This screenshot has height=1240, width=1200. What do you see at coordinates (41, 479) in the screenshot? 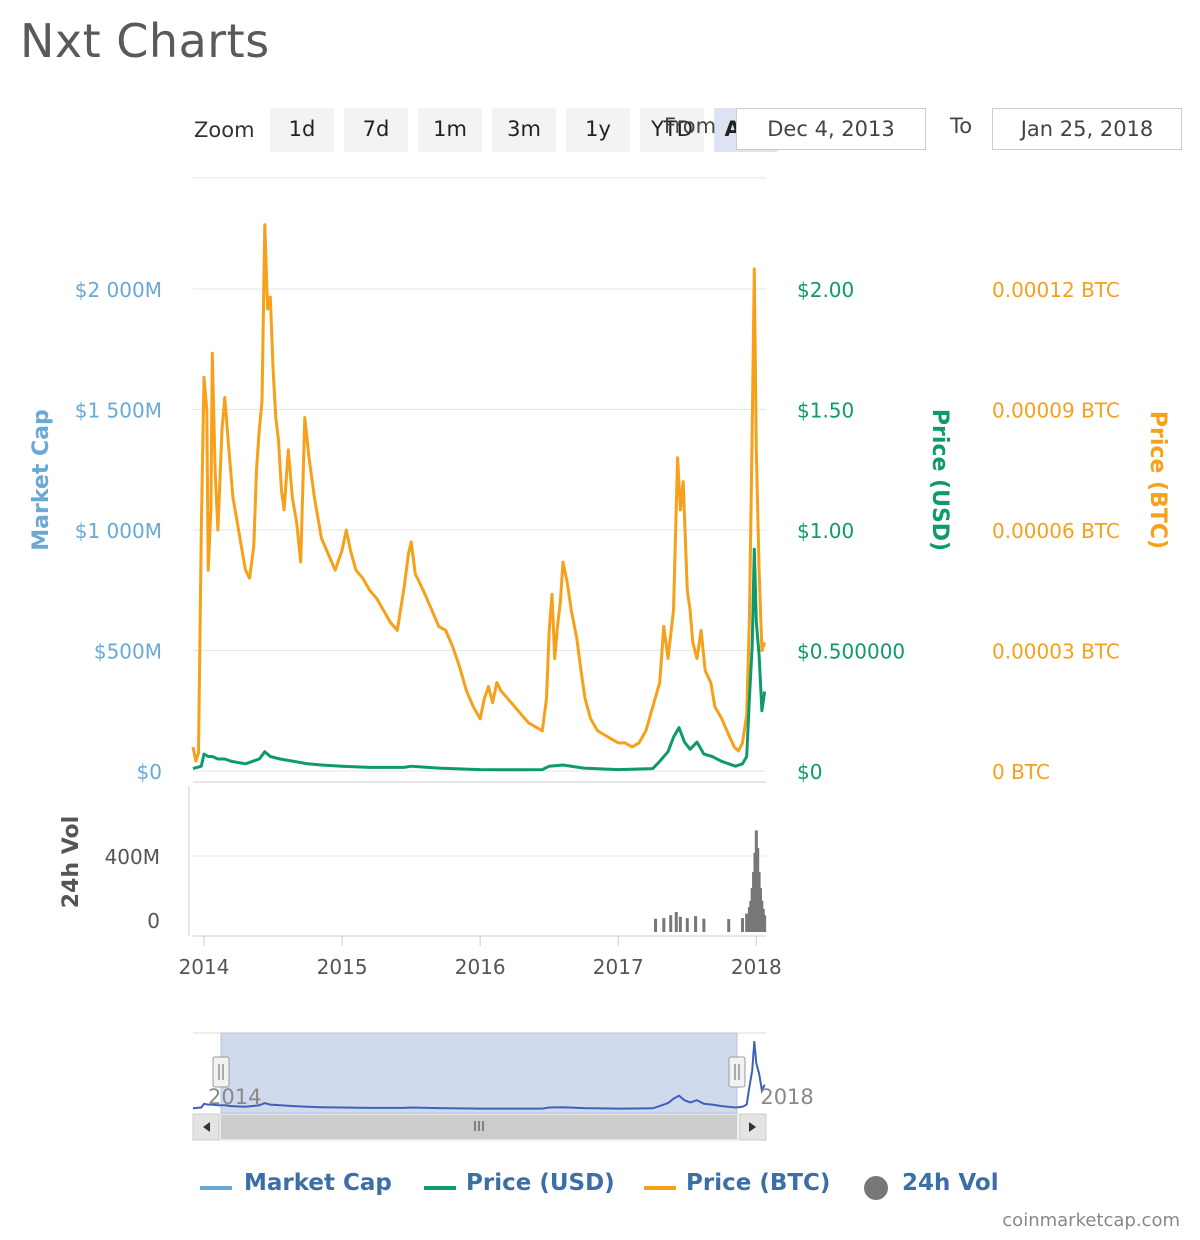
I see `market-cap-axis-title: Market Cap` at bounding box center [41, 479].